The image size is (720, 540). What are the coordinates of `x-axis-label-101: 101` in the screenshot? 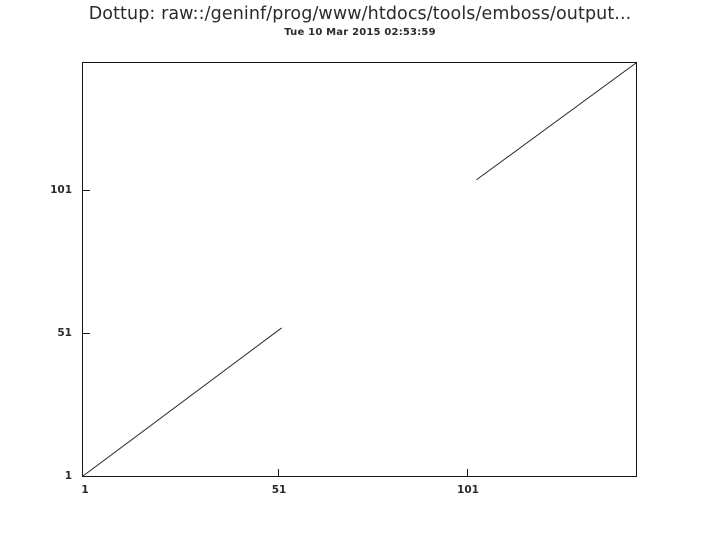 It's located at (468, 490).